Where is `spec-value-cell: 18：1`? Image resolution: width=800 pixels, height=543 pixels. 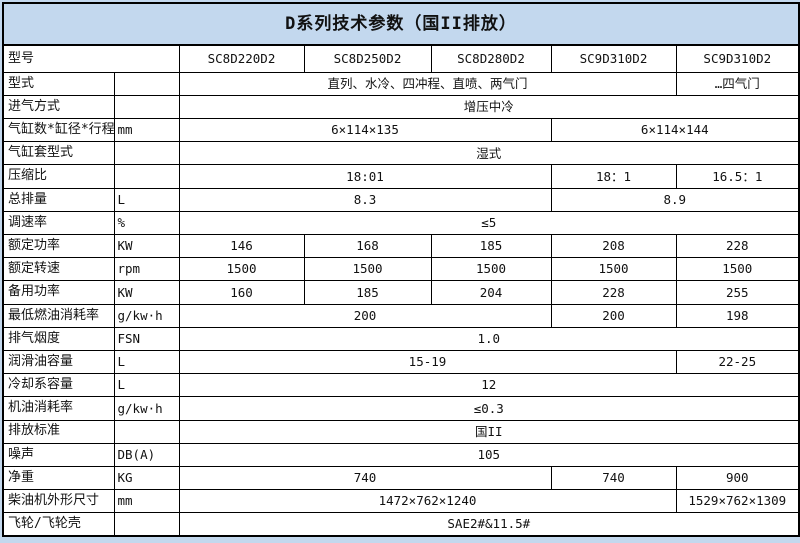
spec-value-cell: 18：1 is located at coordinates (613, 176).